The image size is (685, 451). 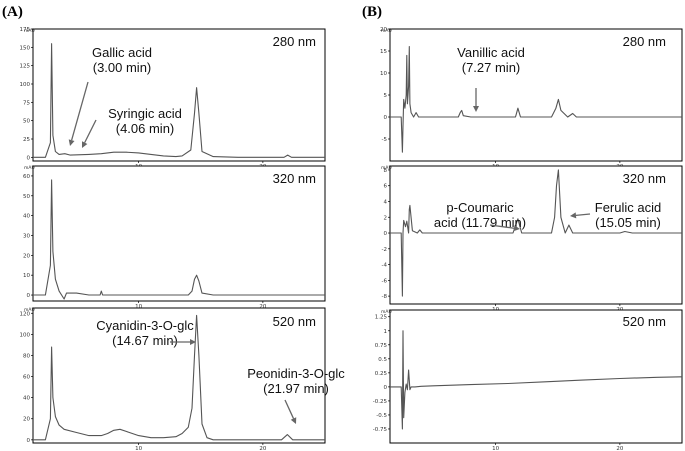 What do you see at coordinates (615, 215) in the screenshot?
I see `peak-annotation: Ferulic acid(15.05 min)` at bounding box center [615, 215].